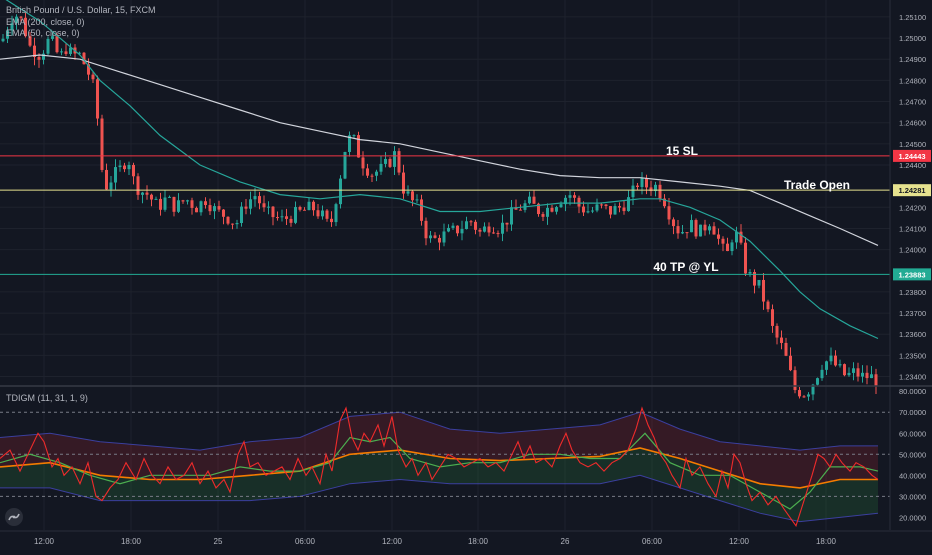 This screenshot has width=932, height=555. Describe the element at coordinates (912, 123) in the screenshot. I see `price-tick-label: 1.24600` at that location.